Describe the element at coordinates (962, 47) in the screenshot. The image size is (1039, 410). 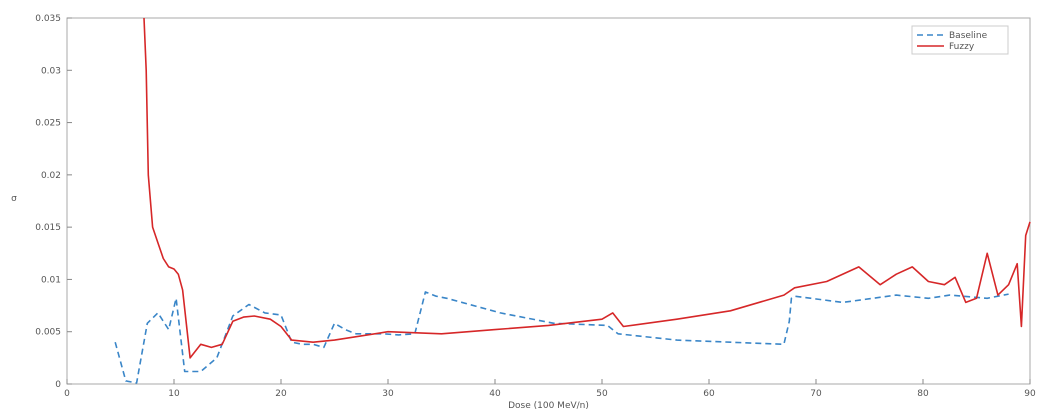
I see `legend-label: Fuzzy` at that location.